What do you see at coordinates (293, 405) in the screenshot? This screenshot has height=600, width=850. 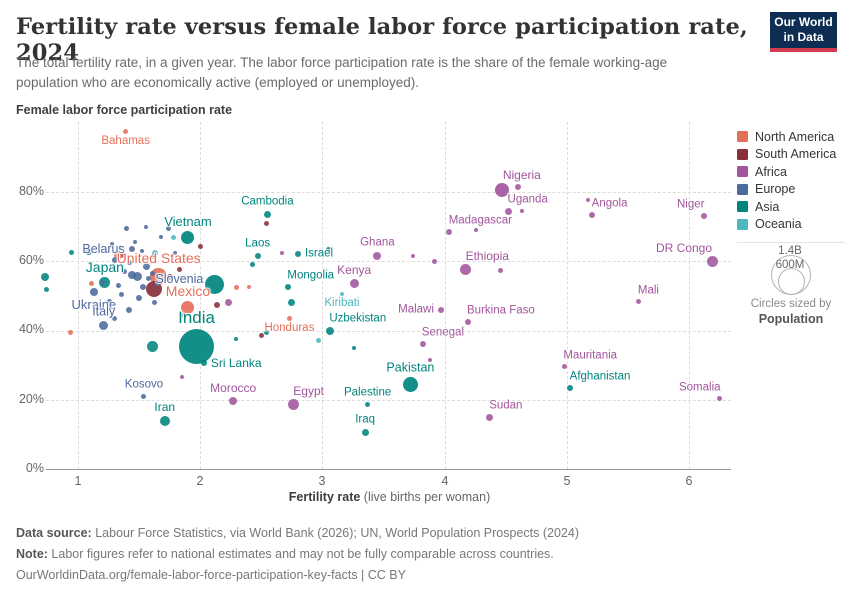 I see `data-point-egypt` at bounding box center [293, 405].